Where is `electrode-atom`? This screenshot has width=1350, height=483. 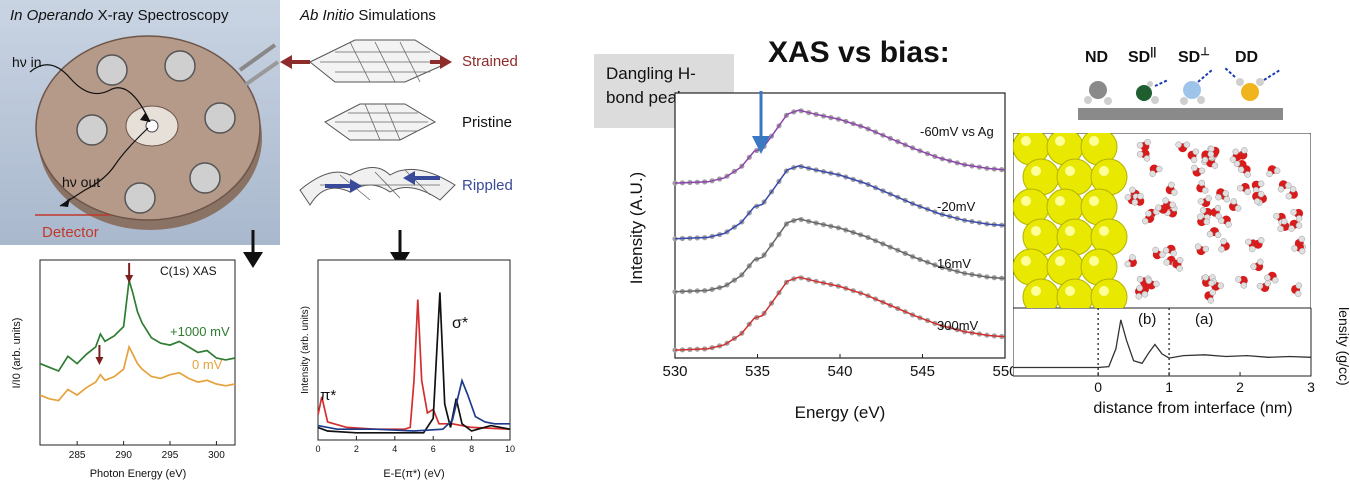
electrode-atom is located at coordinates (1109, 293).